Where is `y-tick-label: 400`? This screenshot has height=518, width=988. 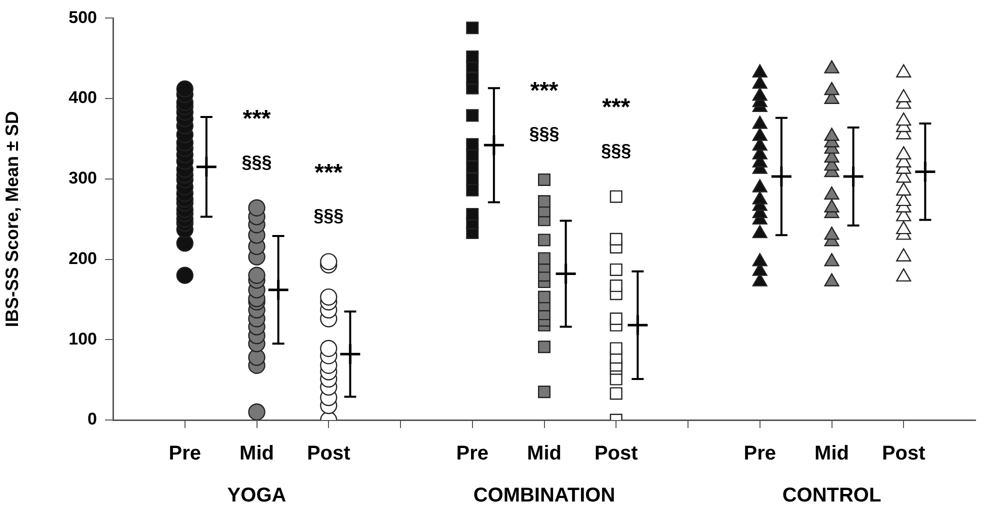 y-tick-label: 400 is located at coordinates (82, 98).